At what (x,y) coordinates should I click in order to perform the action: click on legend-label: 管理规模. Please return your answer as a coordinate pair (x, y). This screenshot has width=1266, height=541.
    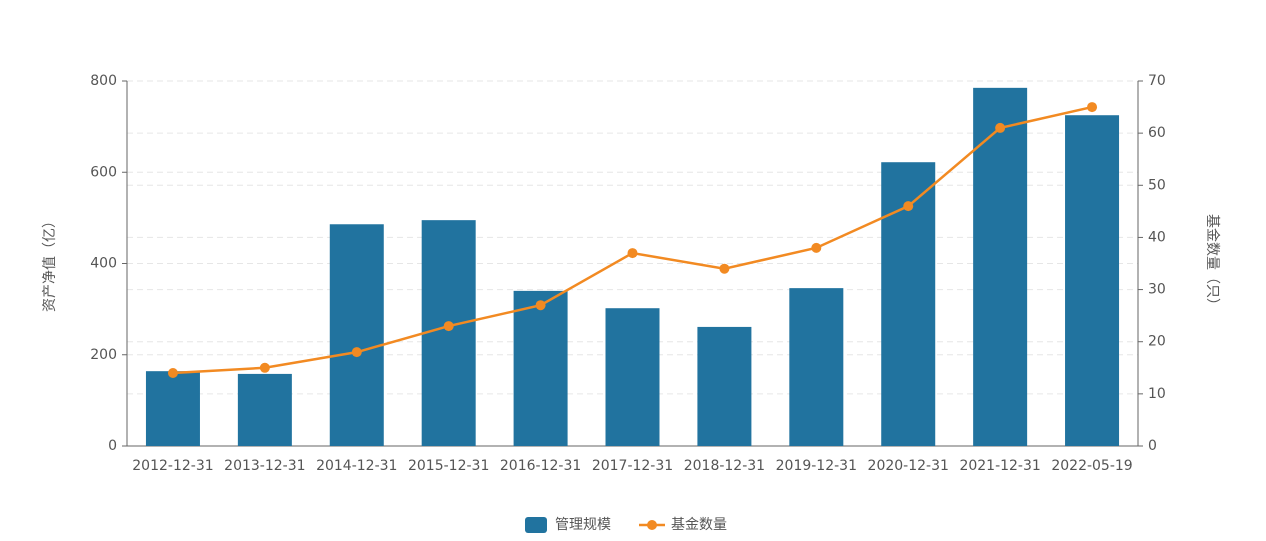
    Looking at the image, I should click on (583, 525).